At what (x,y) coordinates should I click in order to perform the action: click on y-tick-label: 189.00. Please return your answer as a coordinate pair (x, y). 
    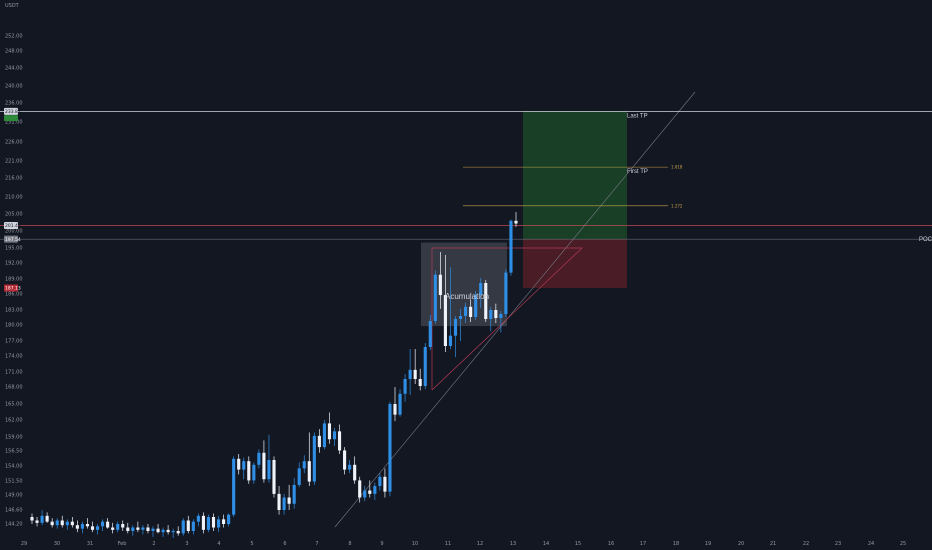
    Looking at the image, I should click on (14, 280).